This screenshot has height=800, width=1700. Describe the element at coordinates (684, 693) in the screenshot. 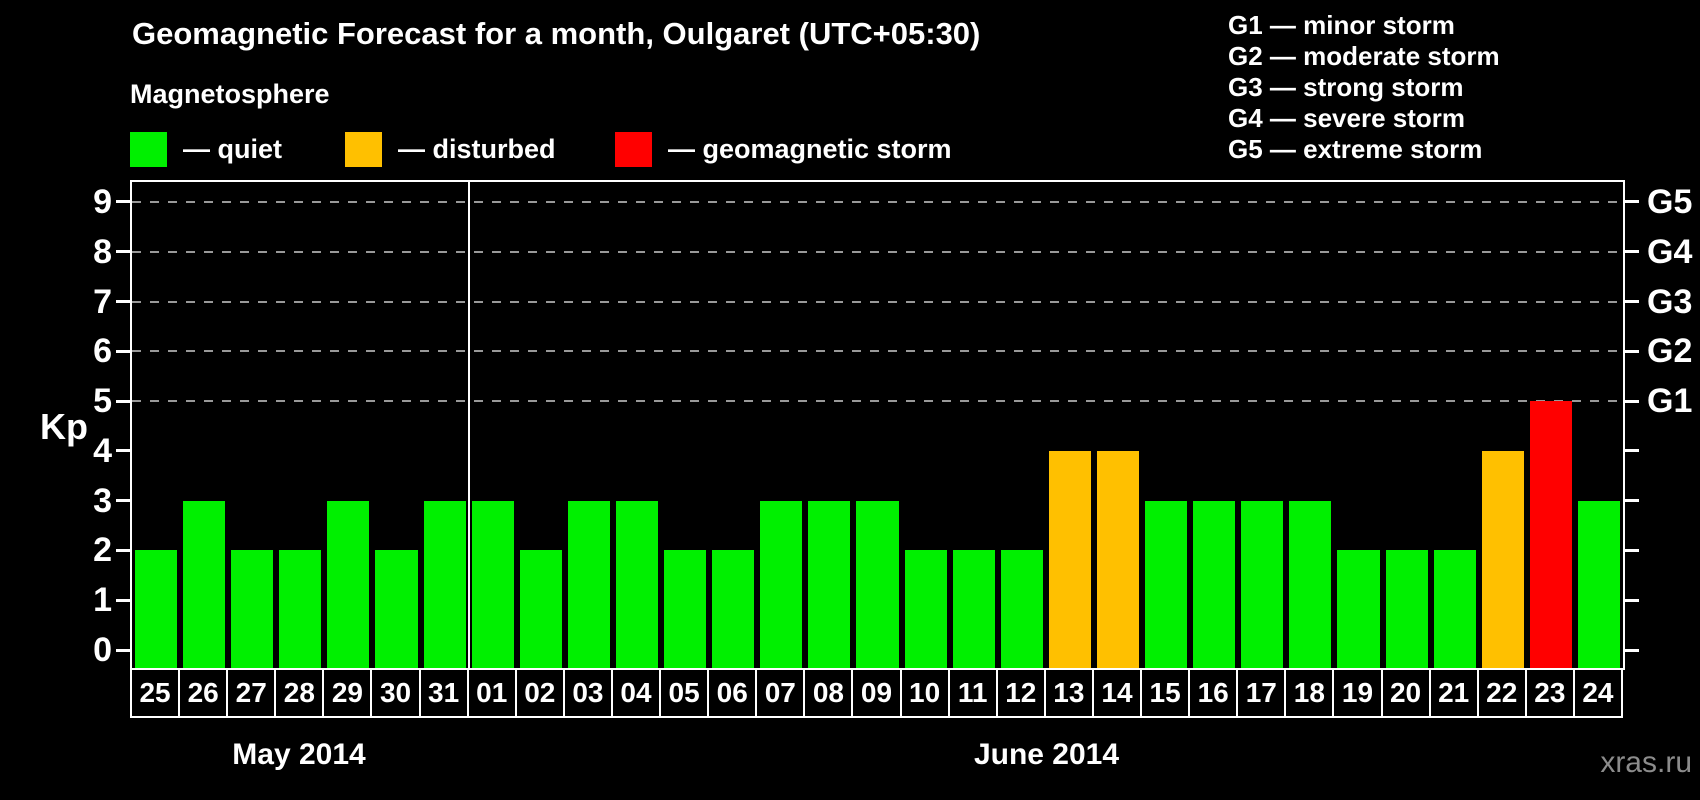

I see `date-cell-june-05: 05` at that location.